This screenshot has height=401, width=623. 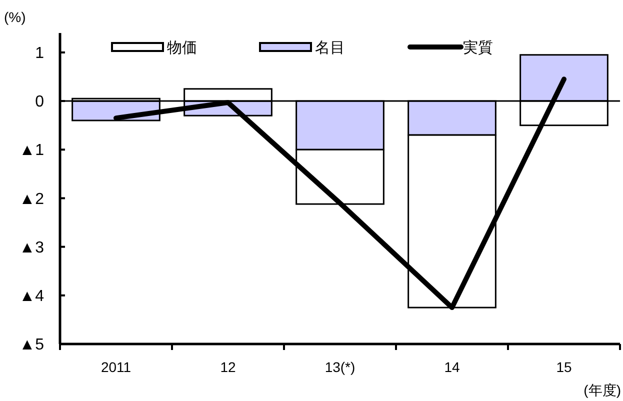 I want to click on y-axis-title: (%), so click(x=15, y=17).